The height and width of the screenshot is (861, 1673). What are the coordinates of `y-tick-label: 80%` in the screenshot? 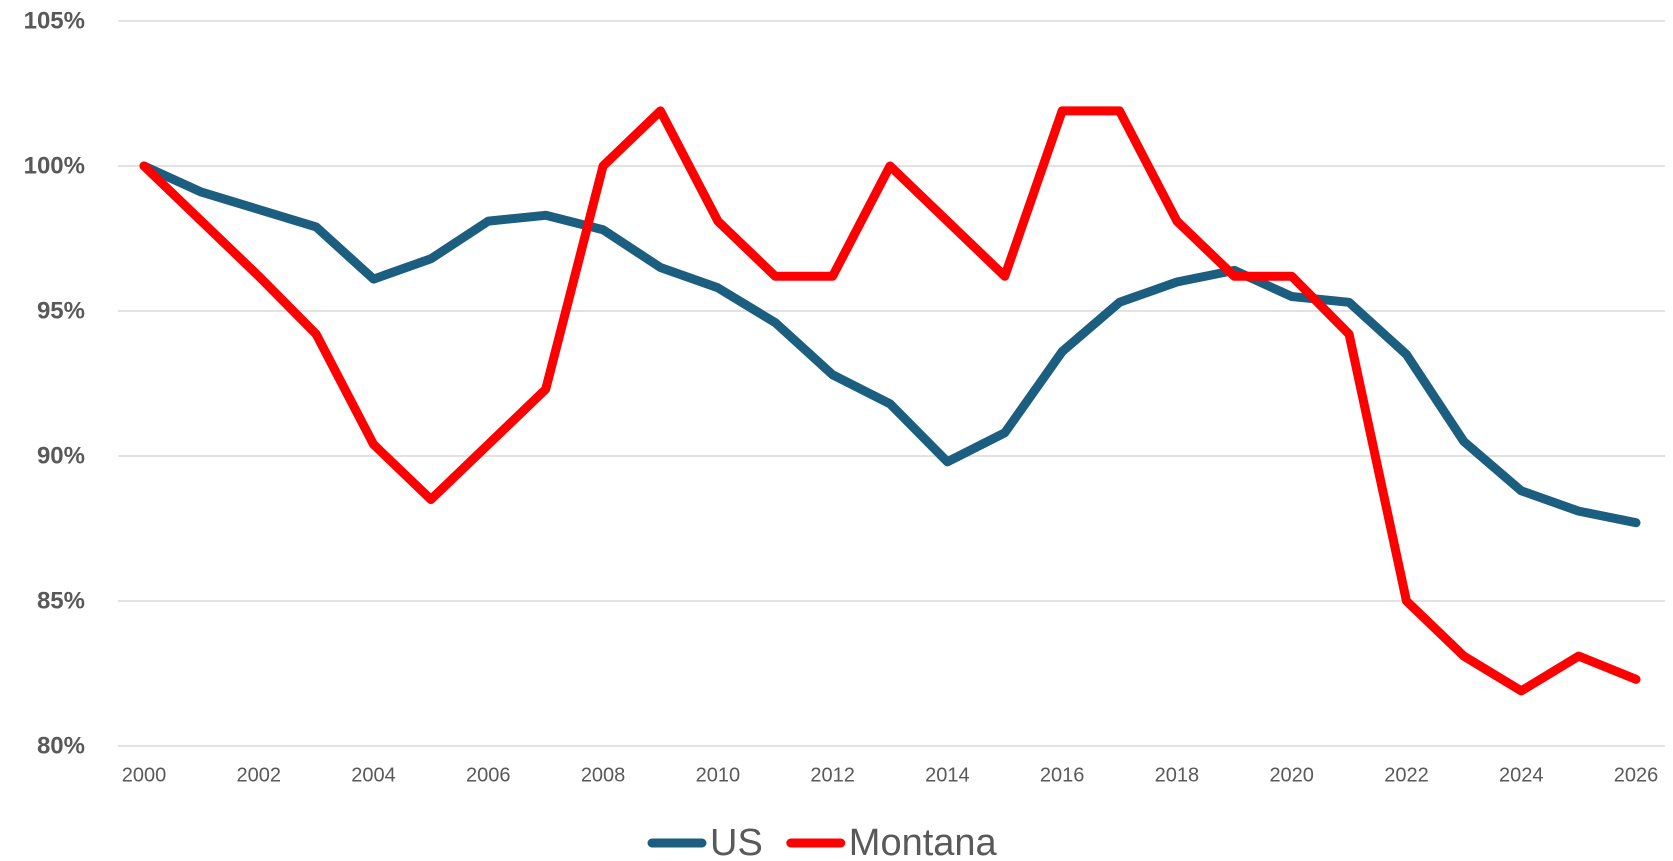 It's located at (61, 745).